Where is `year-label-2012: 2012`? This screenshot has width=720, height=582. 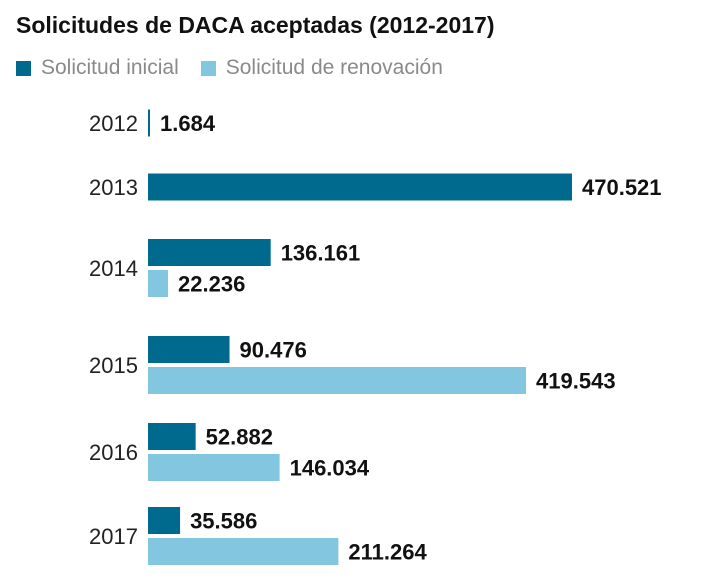 year-label-2012: 2012 is located at coordinates (113, 123).